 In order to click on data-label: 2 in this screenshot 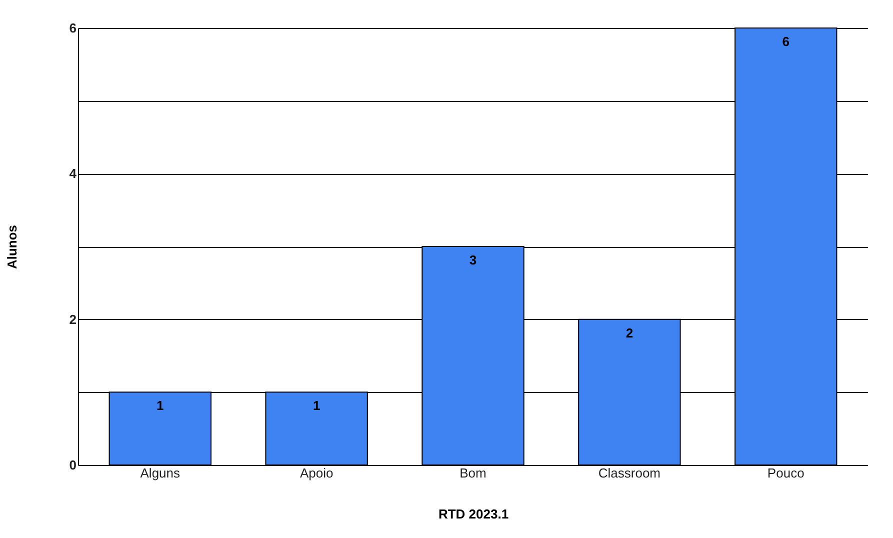, I will do `click(630, 332)`.